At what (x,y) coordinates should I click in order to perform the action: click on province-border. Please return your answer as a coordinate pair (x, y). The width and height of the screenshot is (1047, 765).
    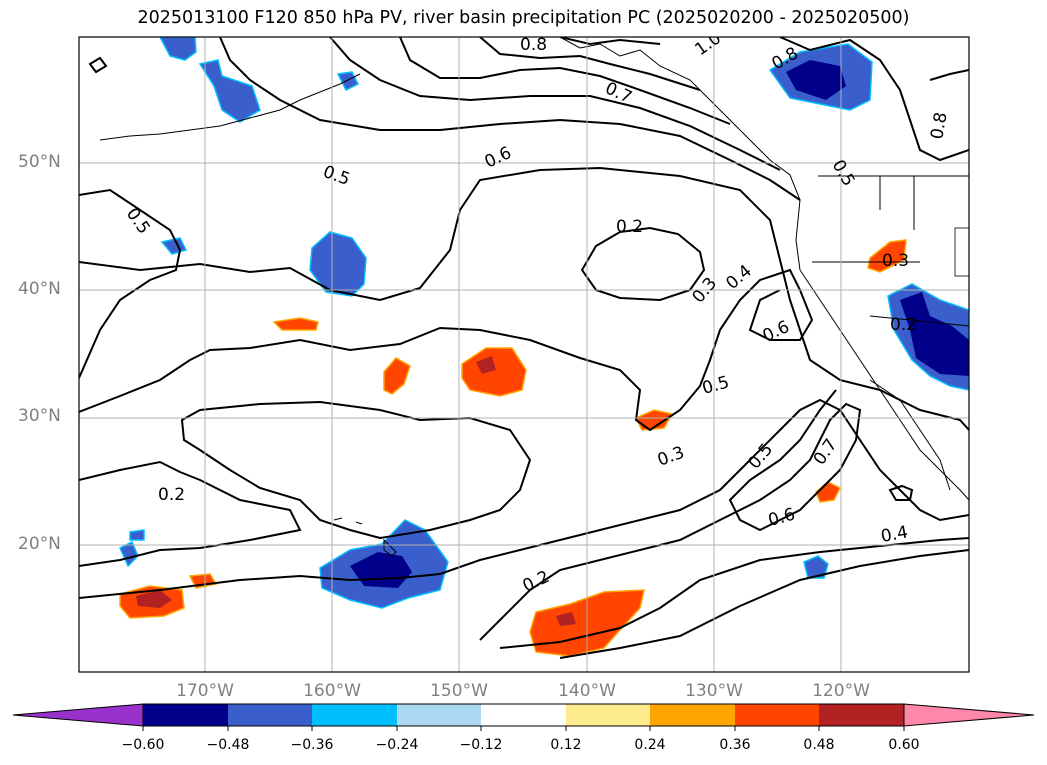
    Looking at the image, I should click on (866, 219).